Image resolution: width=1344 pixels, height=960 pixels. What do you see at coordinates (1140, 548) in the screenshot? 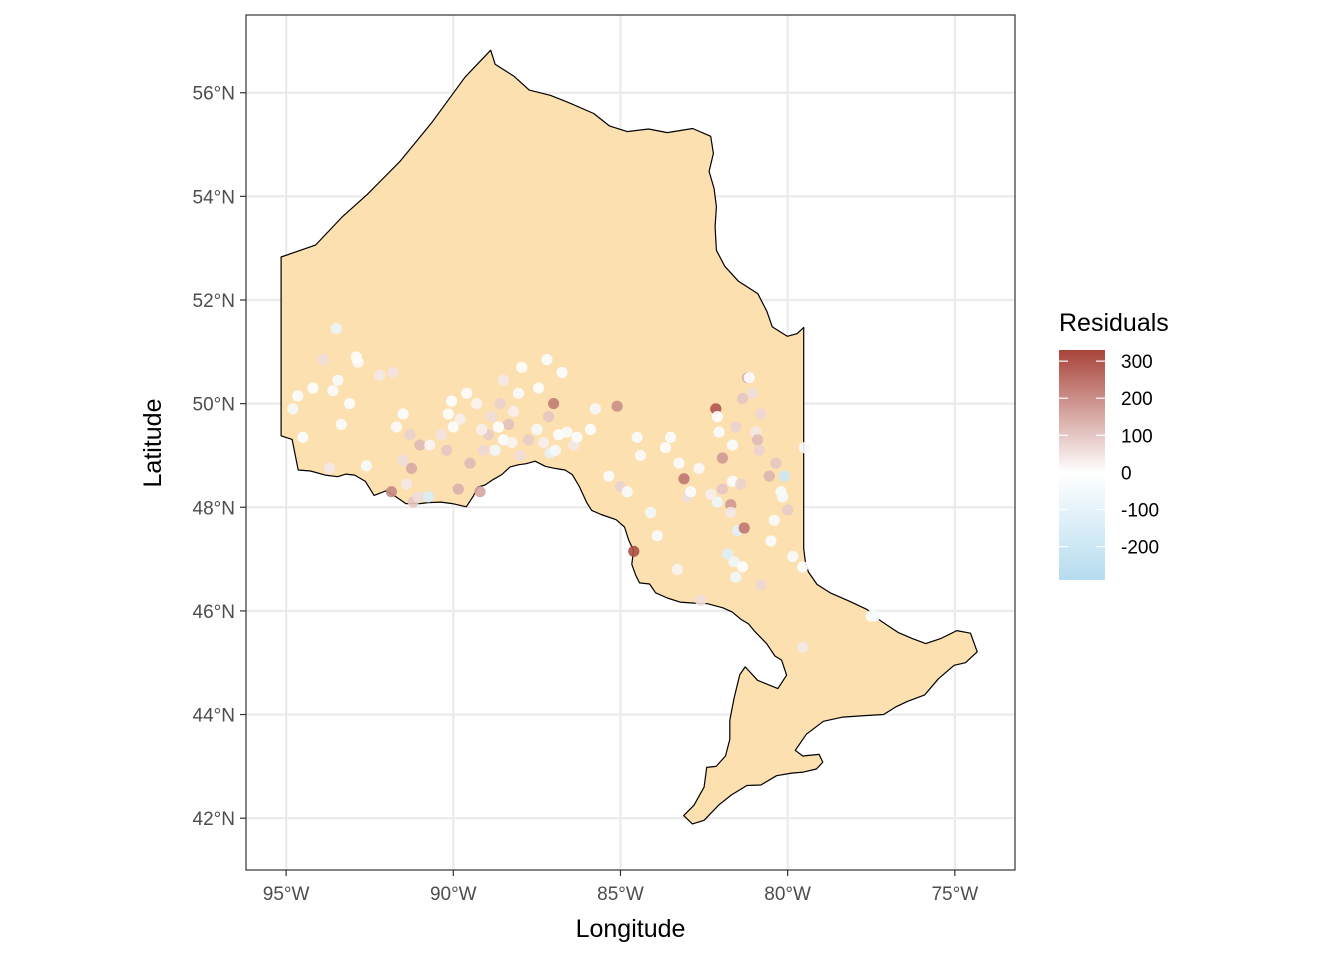
I see `legend-tick-label: -200` at bounding box center [1140, 548].